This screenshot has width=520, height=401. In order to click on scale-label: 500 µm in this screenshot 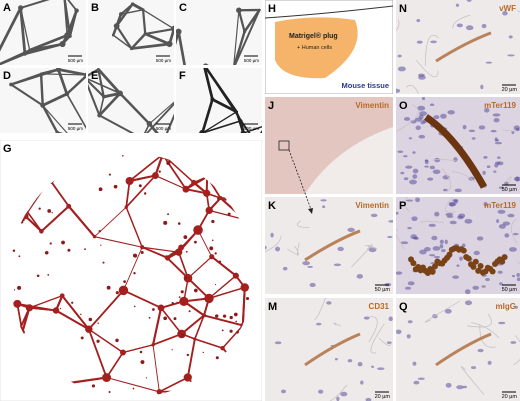, I will do `click(75, 60)`.